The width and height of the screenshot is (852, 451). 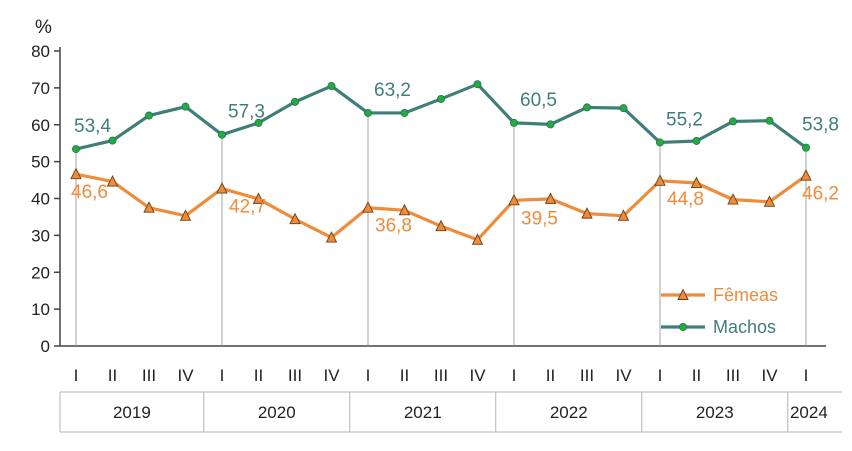 What do you see at coordinates (132, 412) in the screenshot?
I see `x-year-label: 2019` at bounding box center [132, 412].